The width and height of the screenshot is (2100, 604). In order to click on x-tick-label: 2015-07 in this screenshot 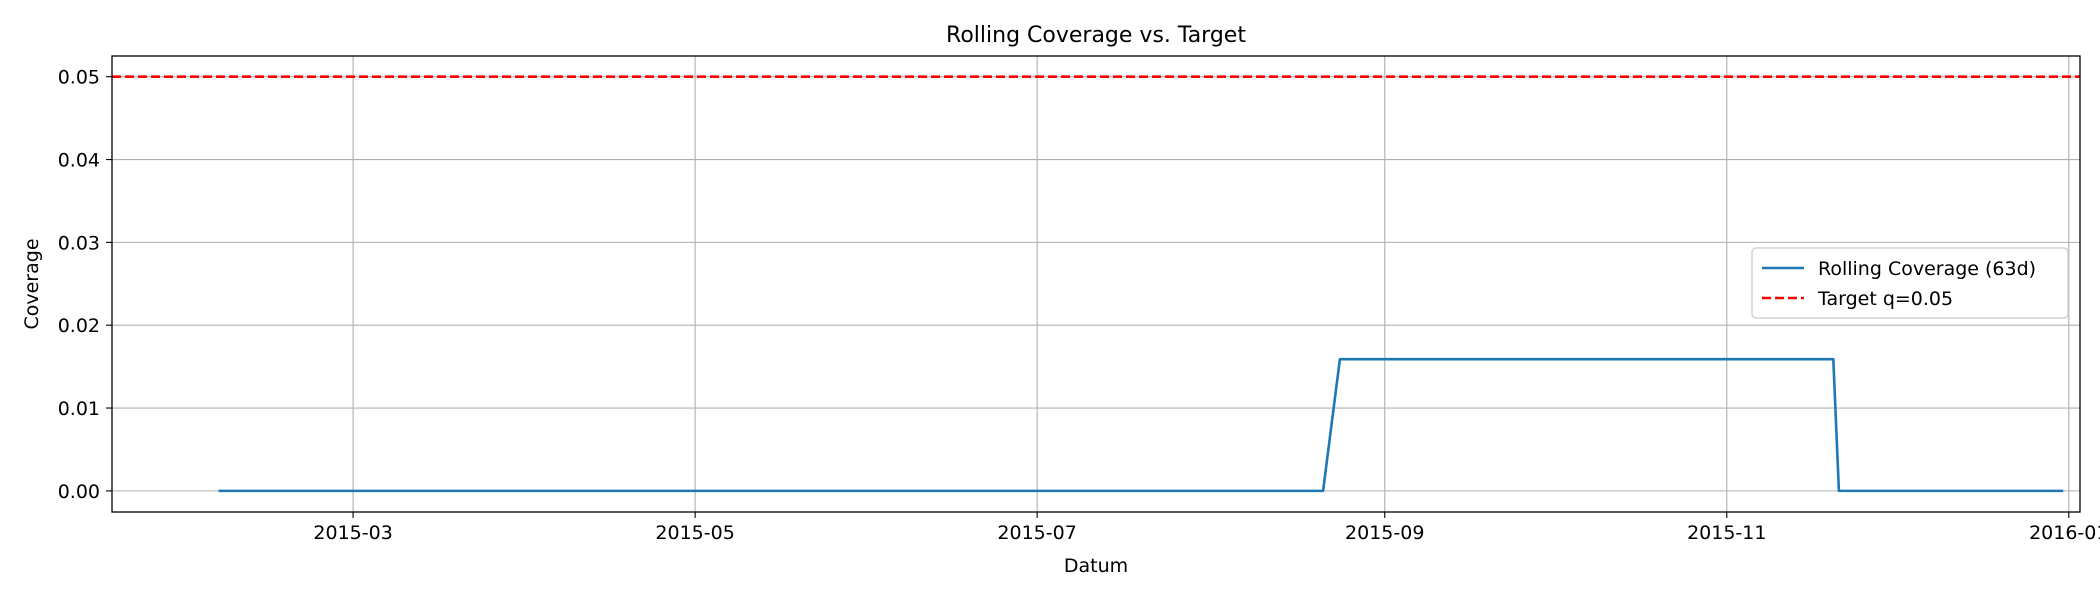, I will do `click(1036, 533)`.